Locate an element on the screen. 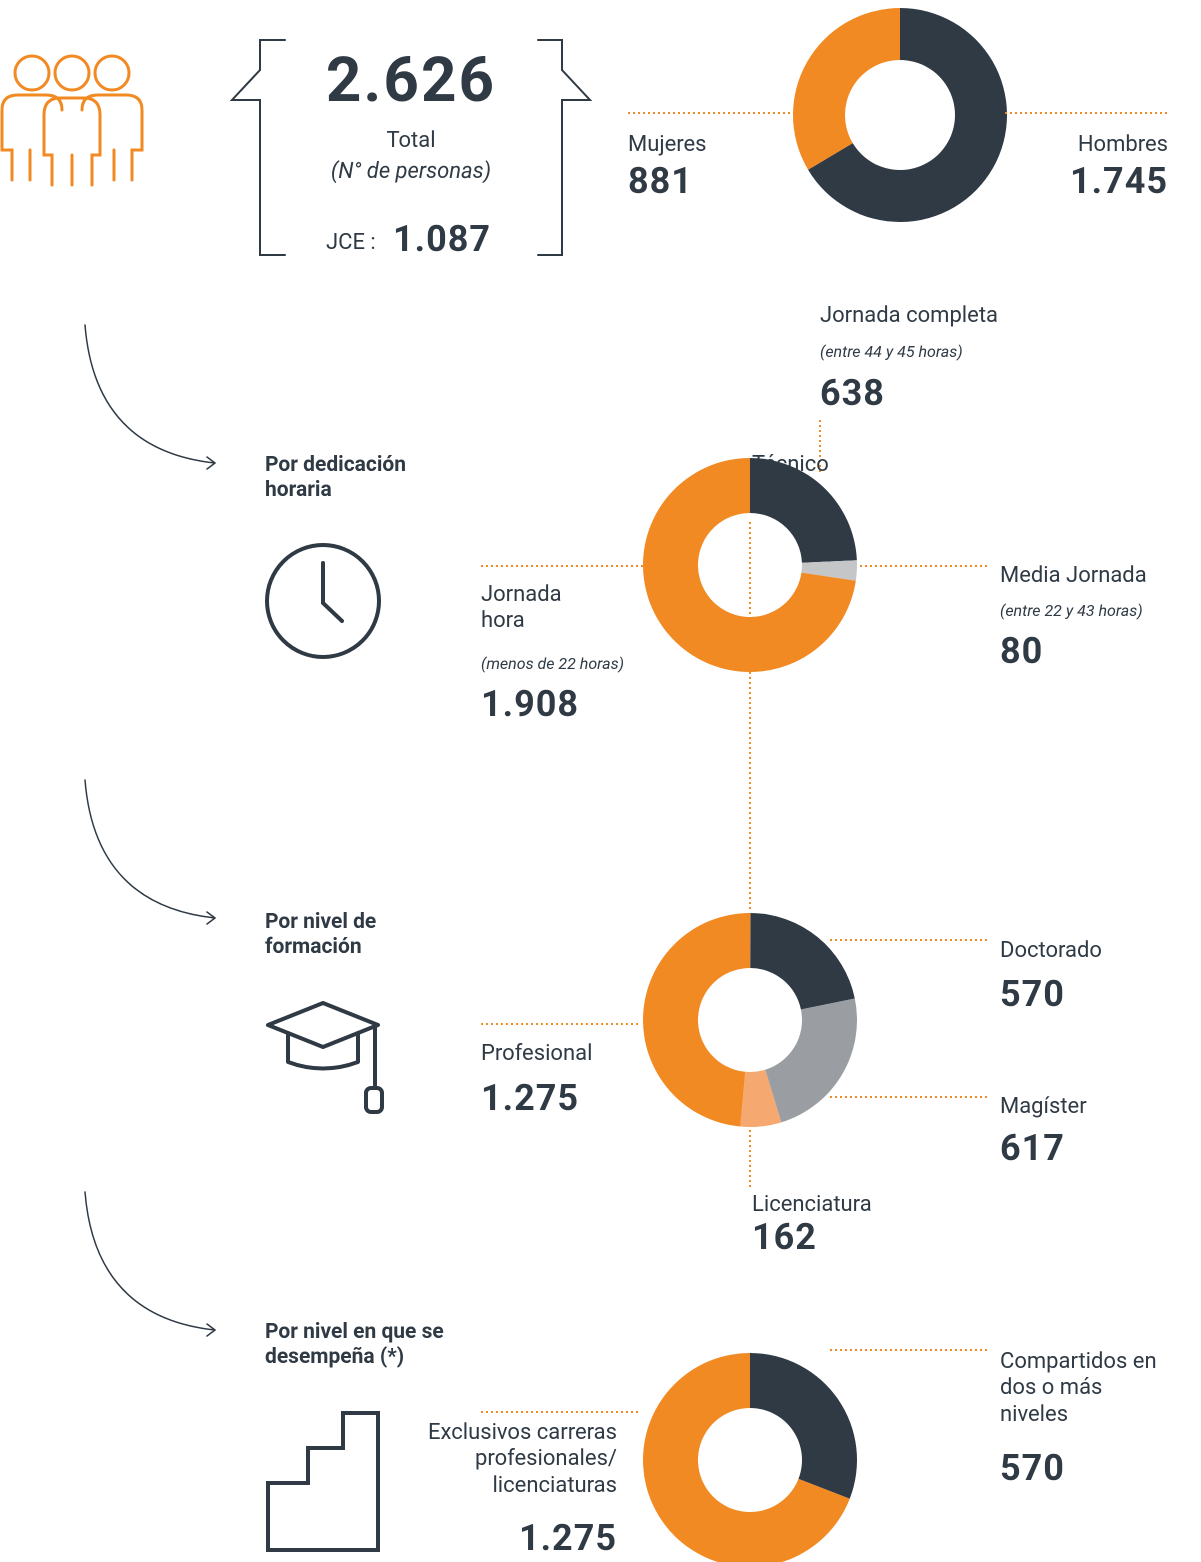 Image resolution: width=1201 pixels, height=1562 pixels. cap-icon is located at coordinates (325, 1057).